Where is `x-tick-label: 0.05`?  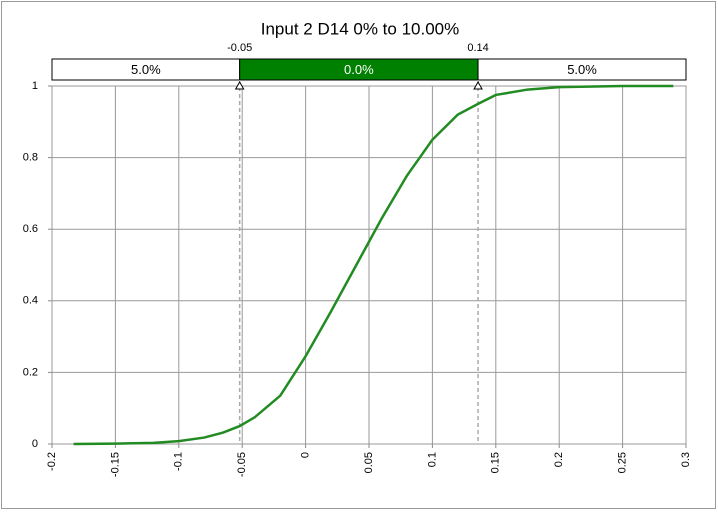
x-tick-label: 0.05 is located at coordinates (369, 462).